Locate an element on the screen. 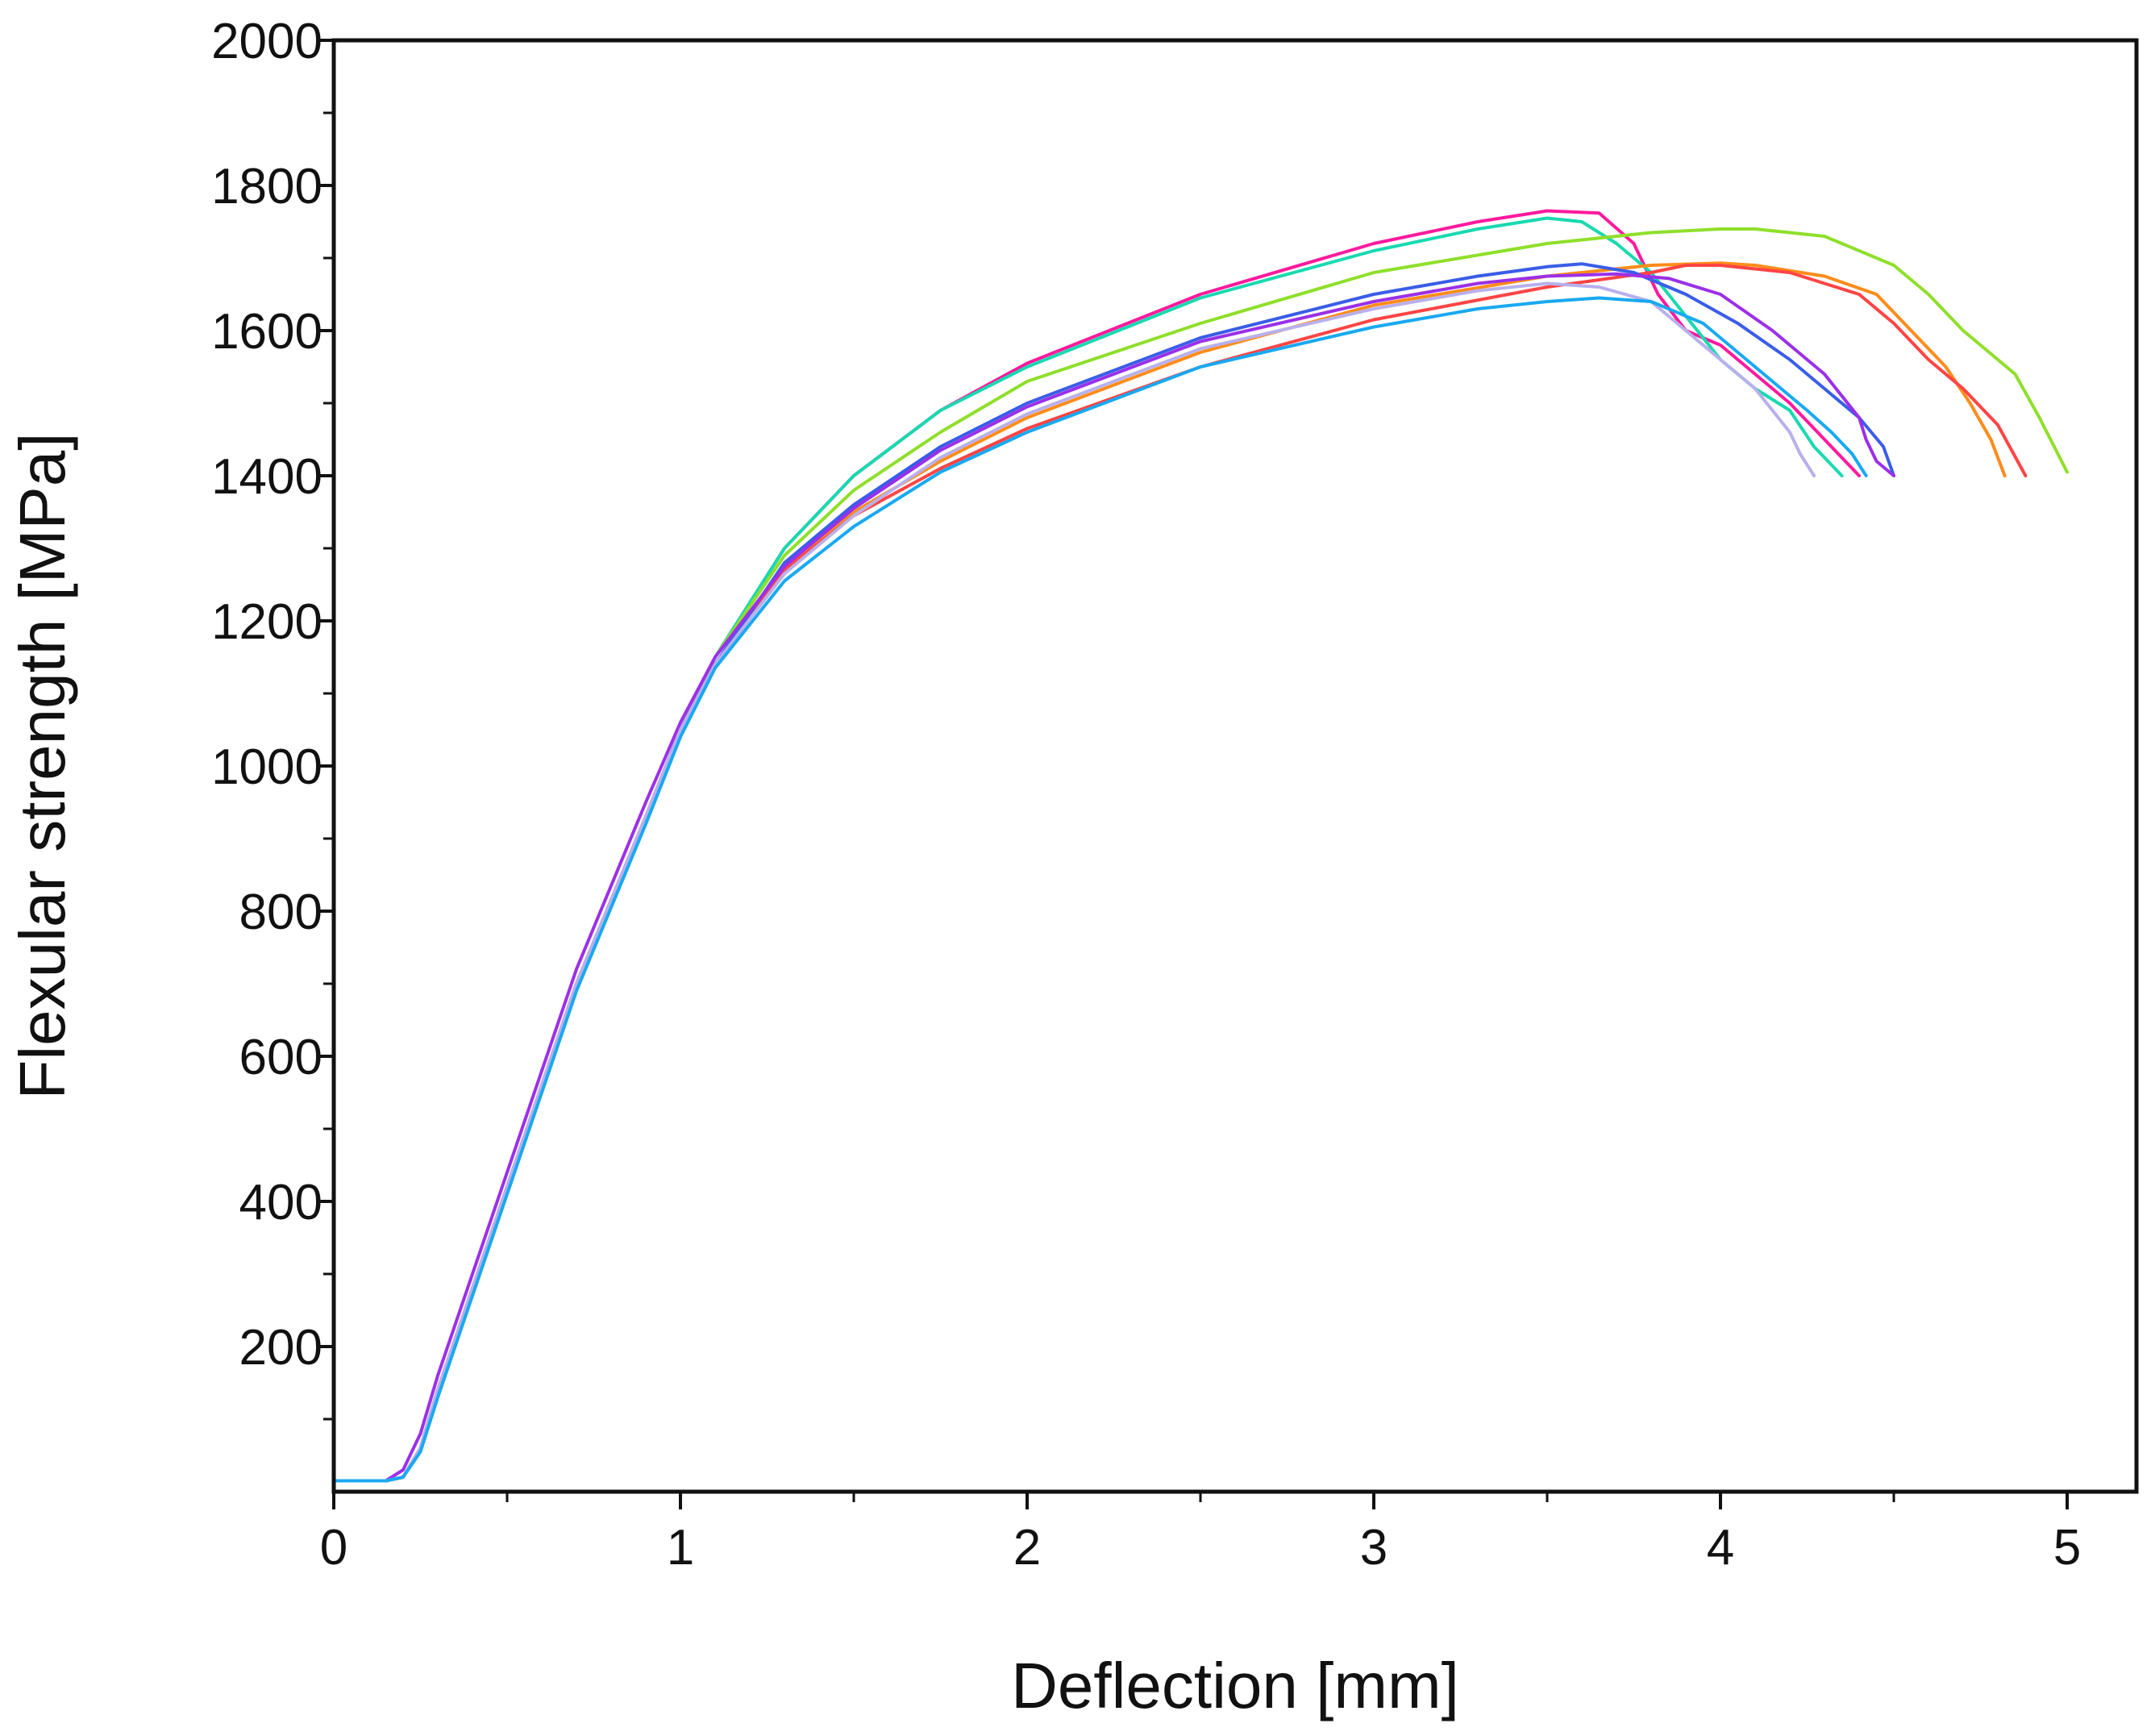 Image resolution: width=2151 pixels, height=1736 pixels. y-tick-label: 1400 is located at coordinates (266, 477).